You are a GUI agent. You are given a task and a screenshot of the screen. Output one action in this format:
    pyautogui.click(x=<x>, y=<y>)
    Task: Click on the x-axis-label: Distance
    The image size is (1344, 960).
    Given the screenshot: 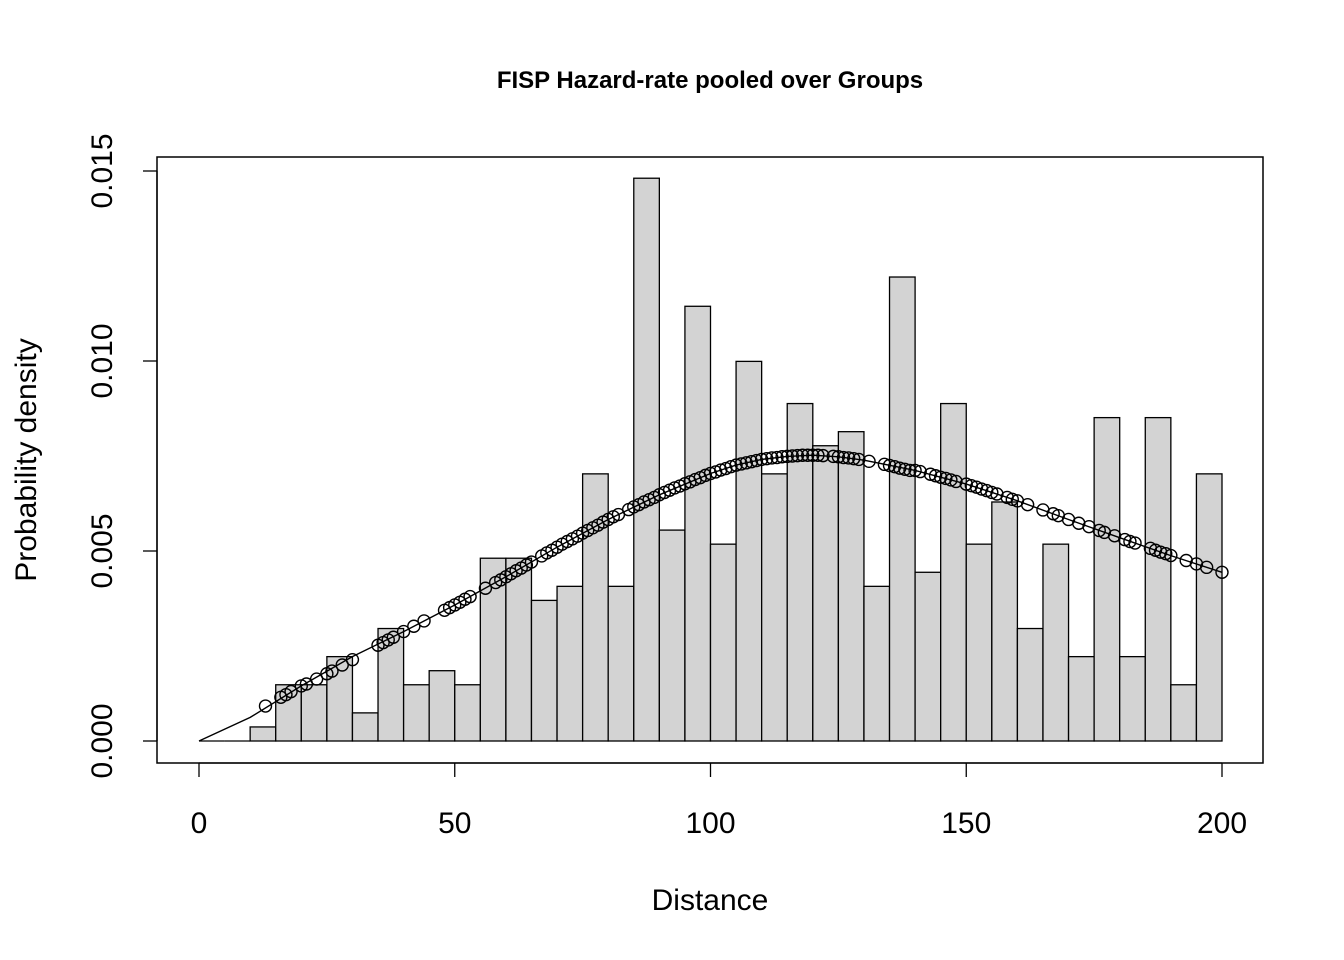 What is the action you would take?
    pyautogui.click(x=710, y=900)
    